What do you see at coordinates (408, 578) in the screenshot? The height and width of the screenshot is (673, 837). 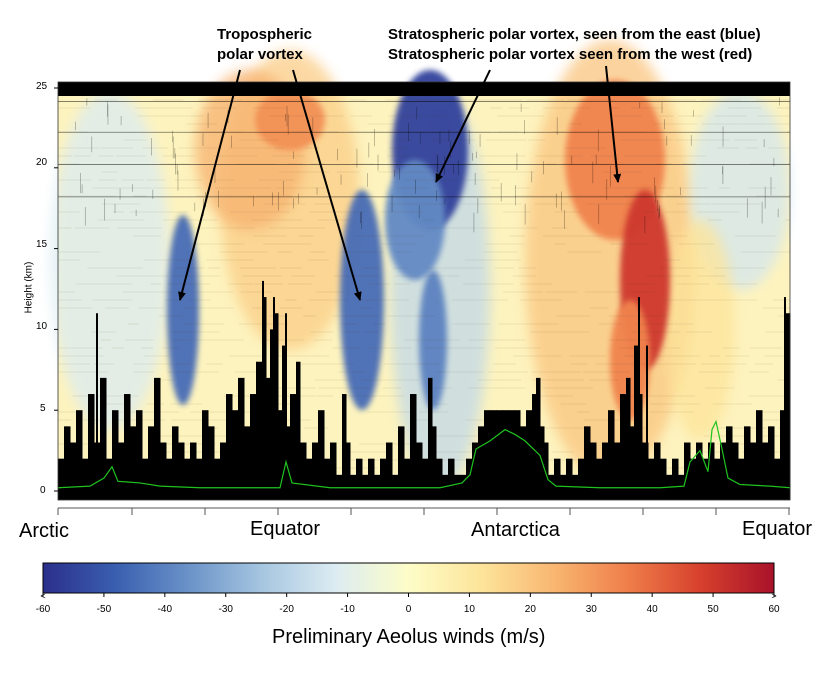 I see `colorbar` at bounding box center [408, 578].